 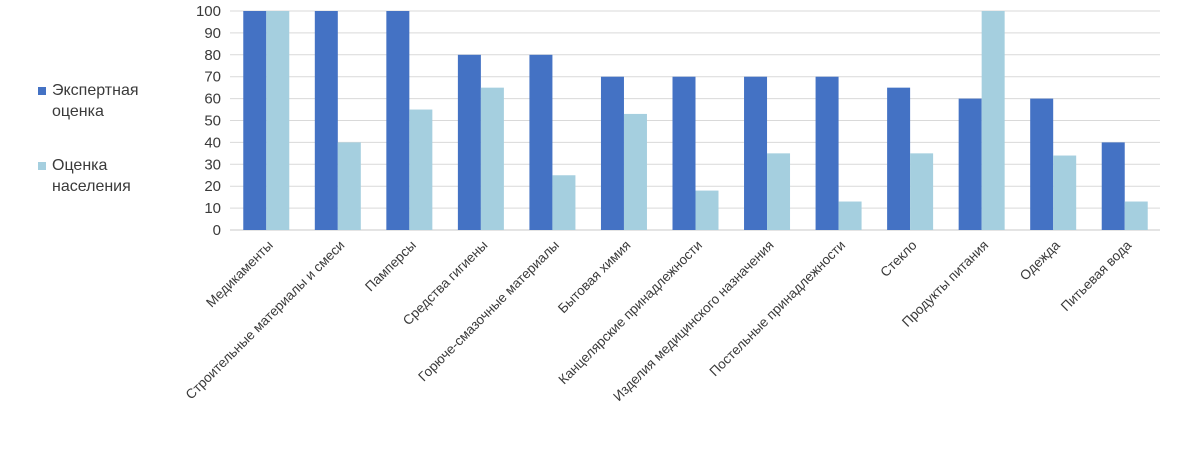 What do you see at coordinates (212, 142) in the screenshot?
I see `y-tick-label: 40` at bounding box center [212, 142].